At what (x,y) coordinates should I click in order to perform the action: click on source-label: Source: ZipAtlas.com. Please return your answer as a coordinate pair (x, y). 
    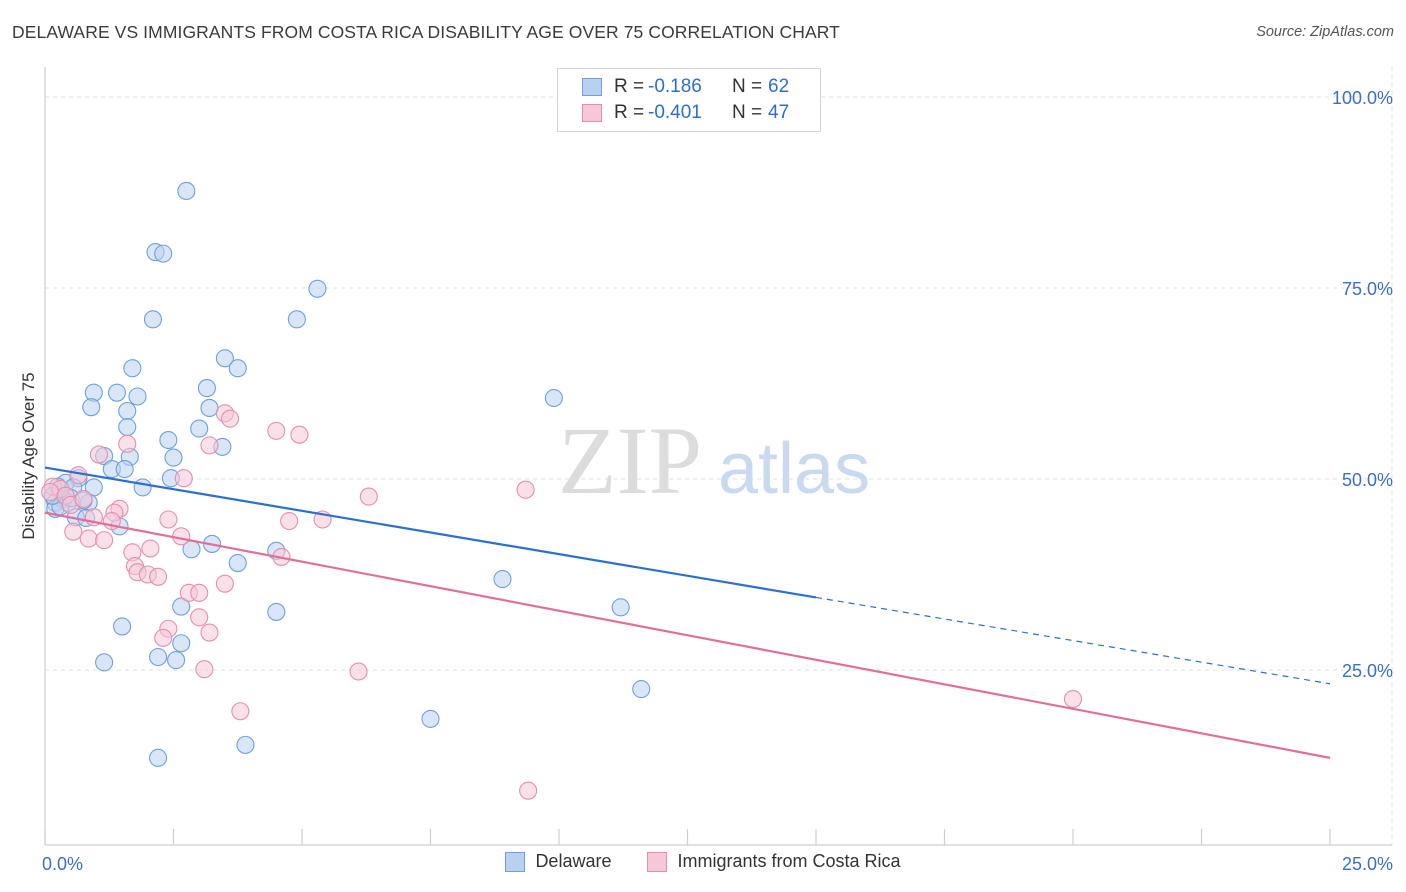
    Looking at the image, I should click on (1325, 32).